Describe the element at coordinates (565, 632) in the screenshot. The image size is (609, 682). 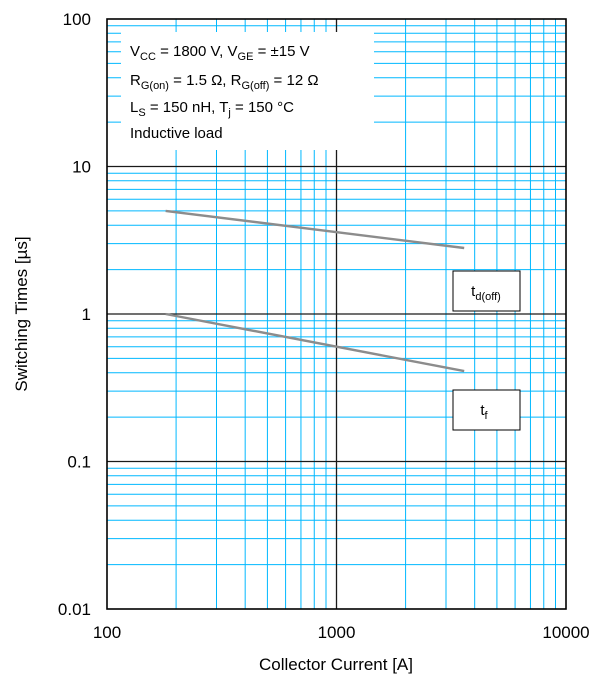
I see `x-tick-label: 10000` at that location.